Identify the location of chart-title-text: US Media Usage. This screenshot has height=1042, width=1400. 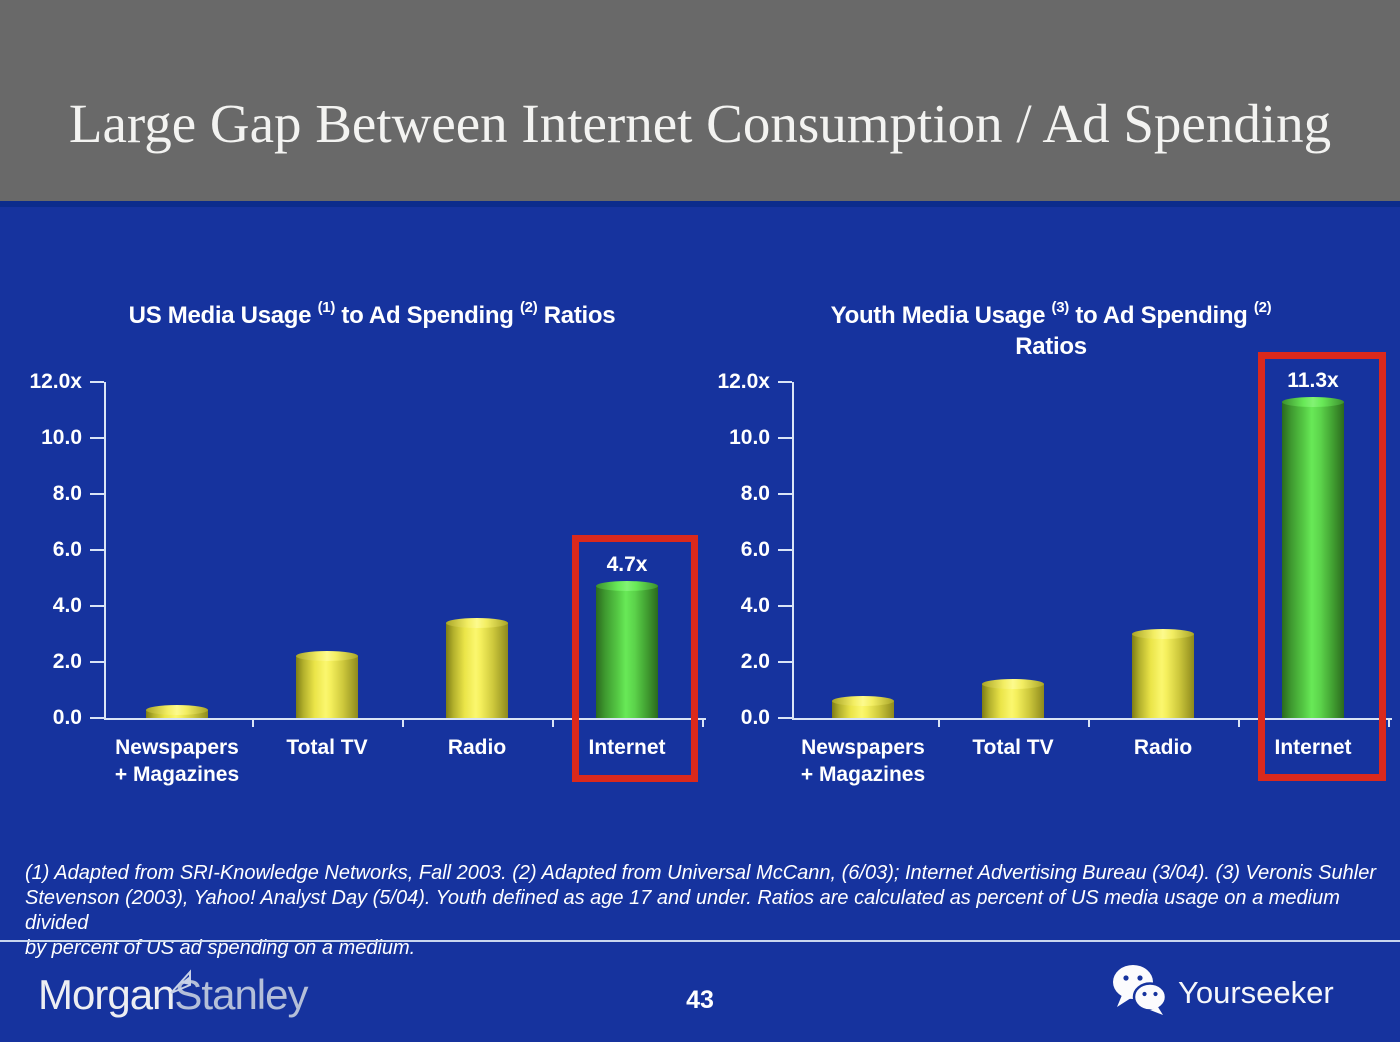
(223, 315).